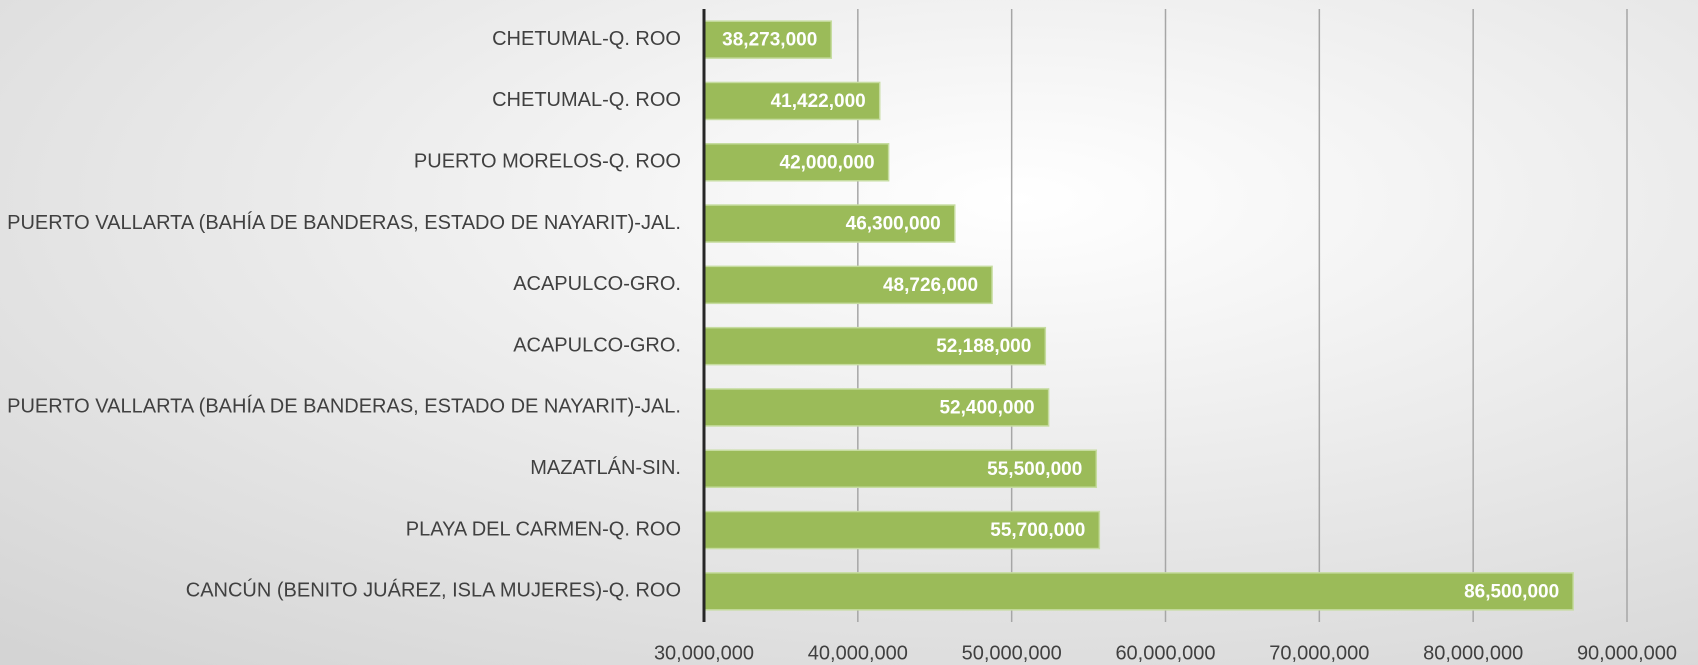  I want to click on category-label: PUERTO MORELOS-Q. ROO, so click(547, 162).